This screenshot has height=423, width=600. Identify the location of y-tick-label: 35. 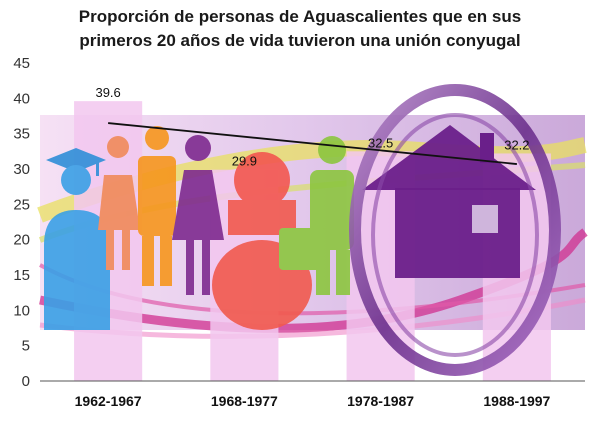
(21, 134).